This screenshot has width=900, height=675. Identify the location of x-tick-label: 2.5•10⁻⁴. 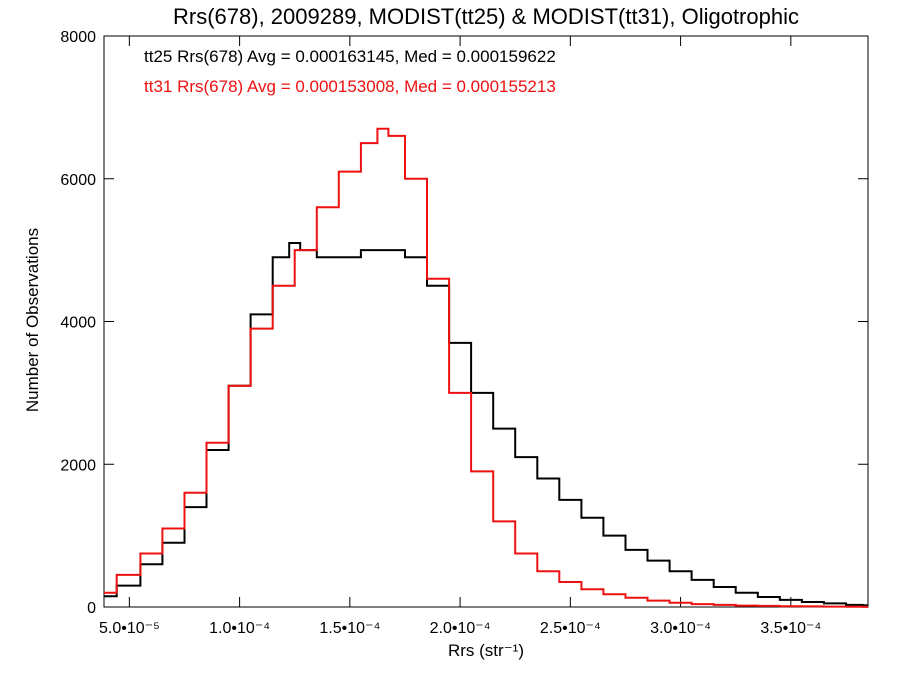
(570, 628).